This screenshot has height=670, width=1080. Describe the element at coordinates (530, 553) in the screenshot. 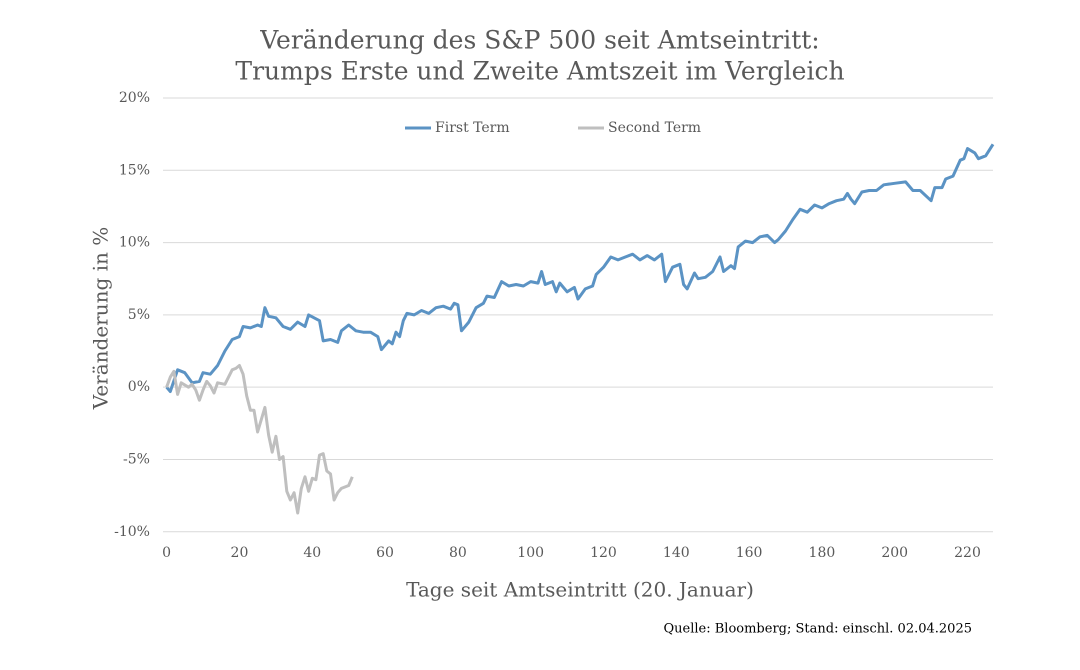

I see `x-tick-label: 100` at that location.